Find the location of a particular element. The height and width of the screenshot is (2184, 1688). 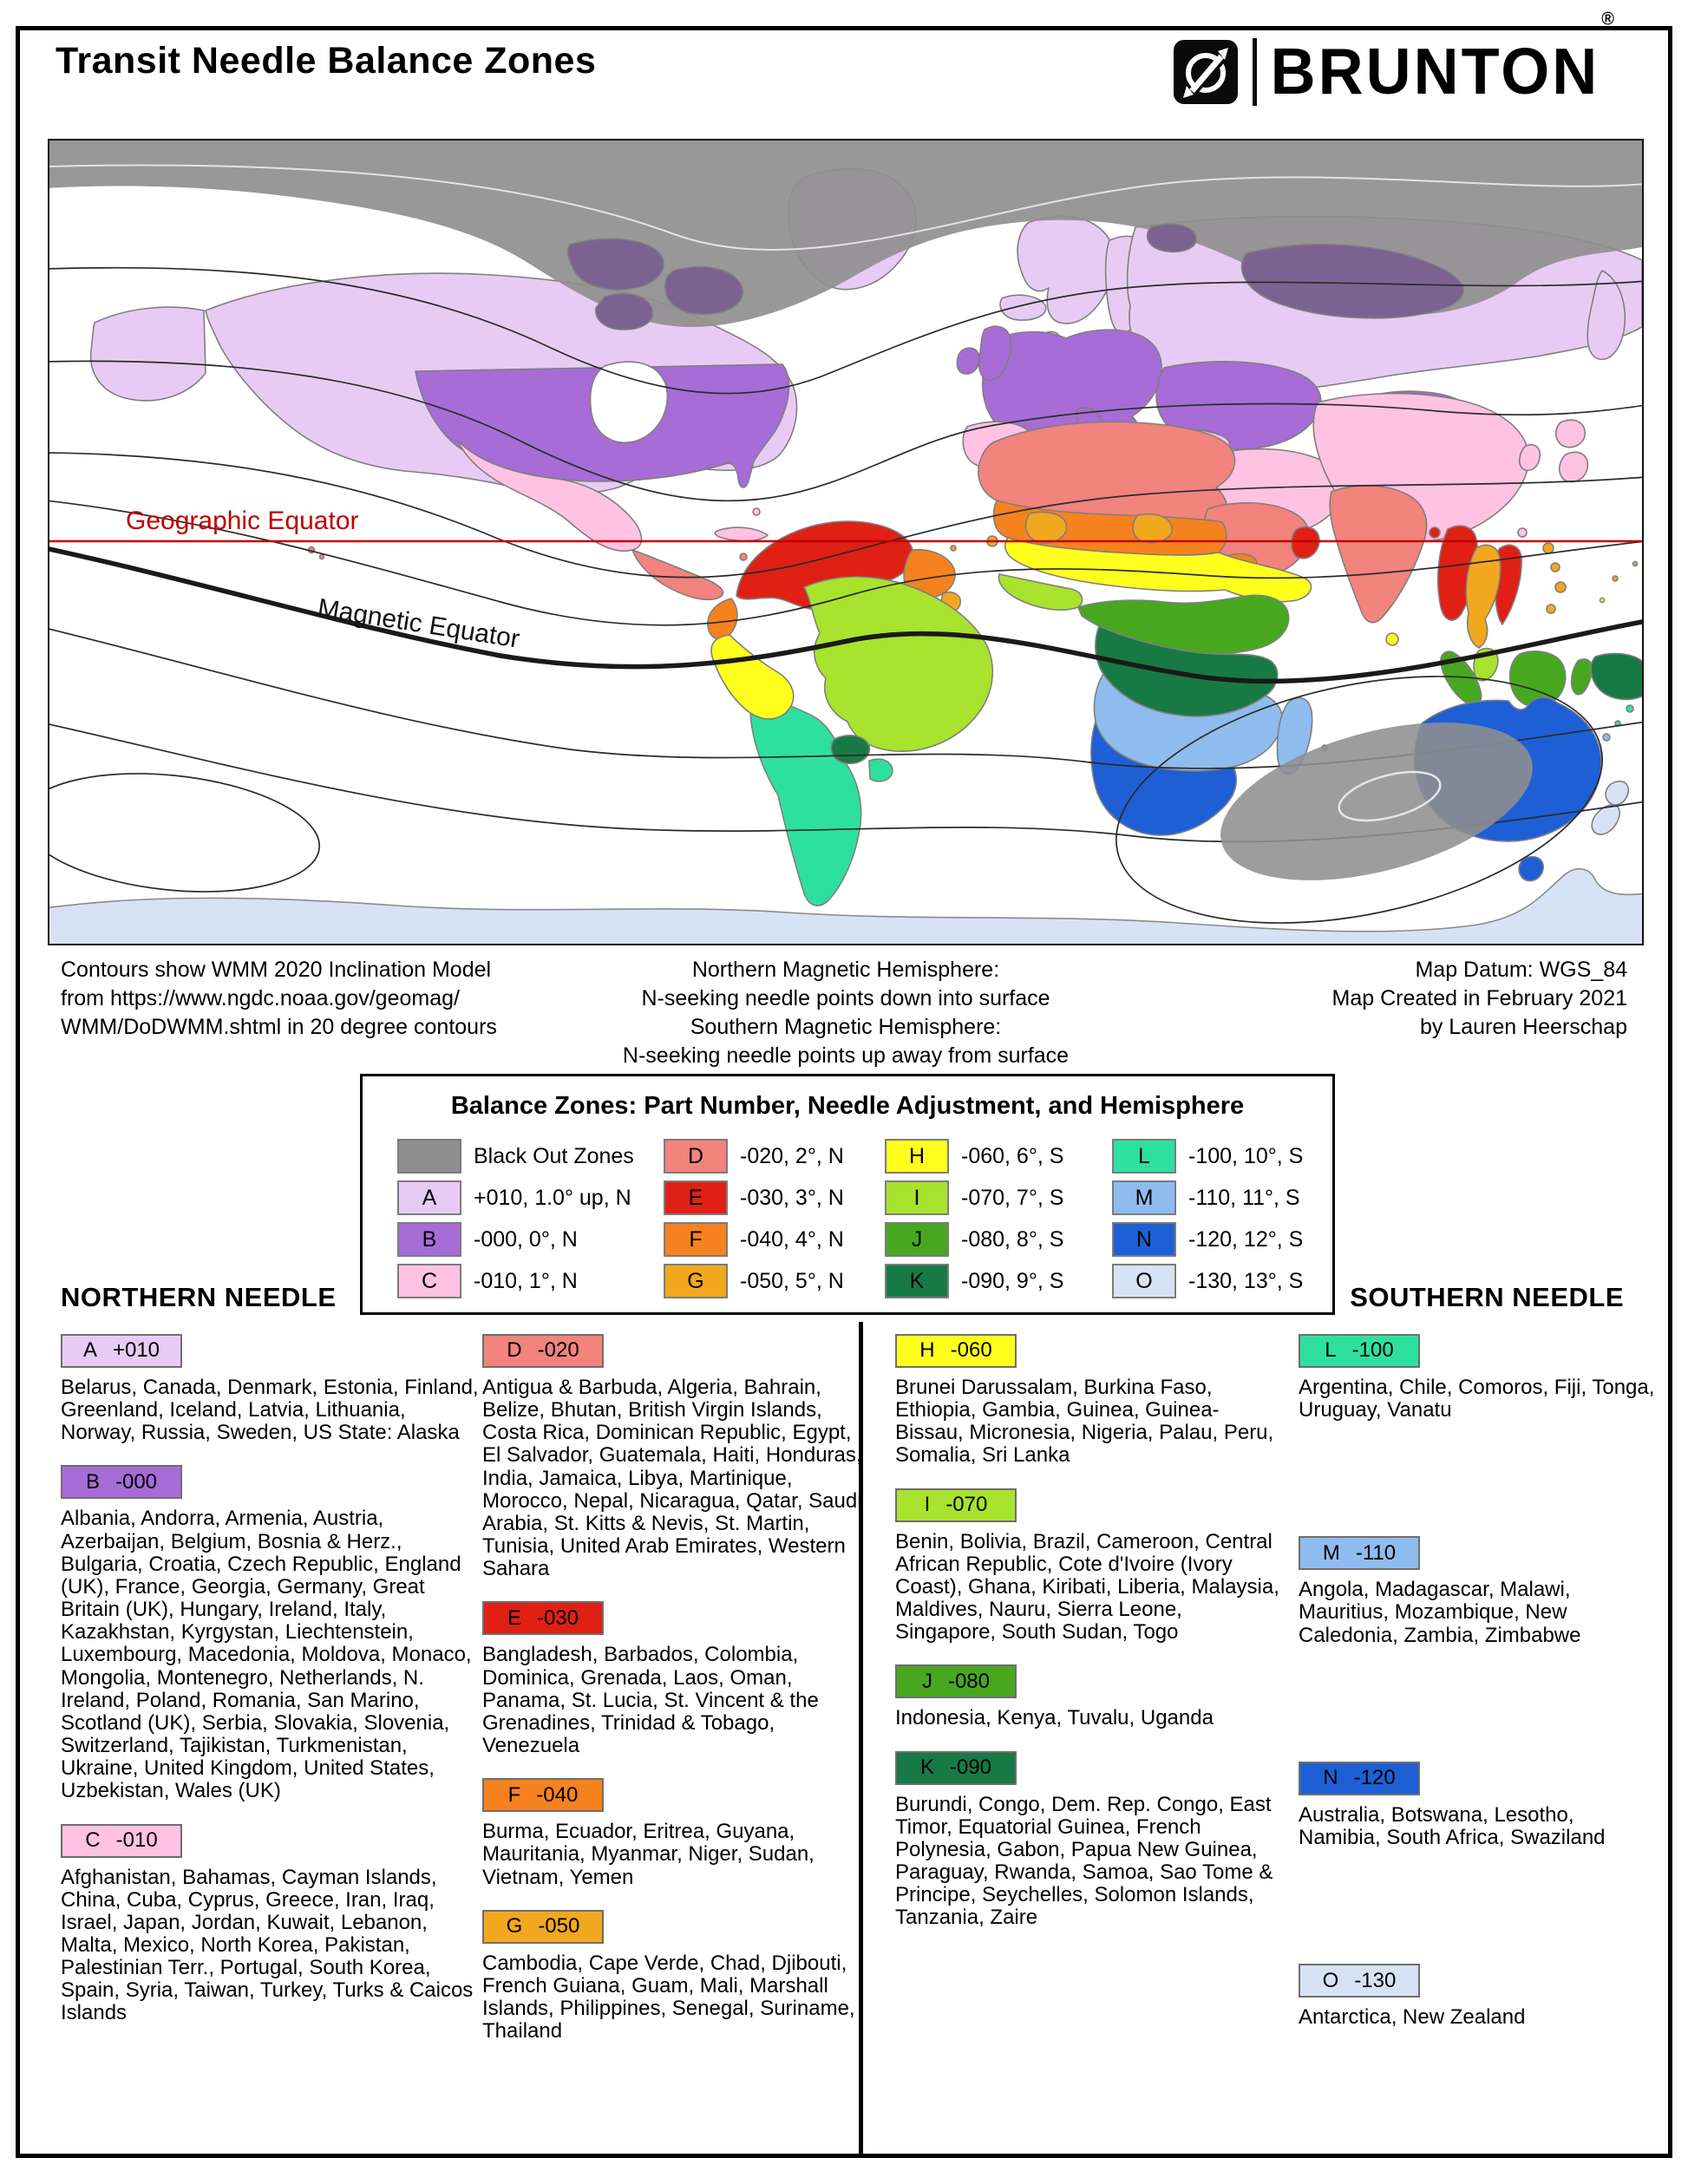

legend-row-j: J -080, 8°, S is located at coordinates (974, 1239).